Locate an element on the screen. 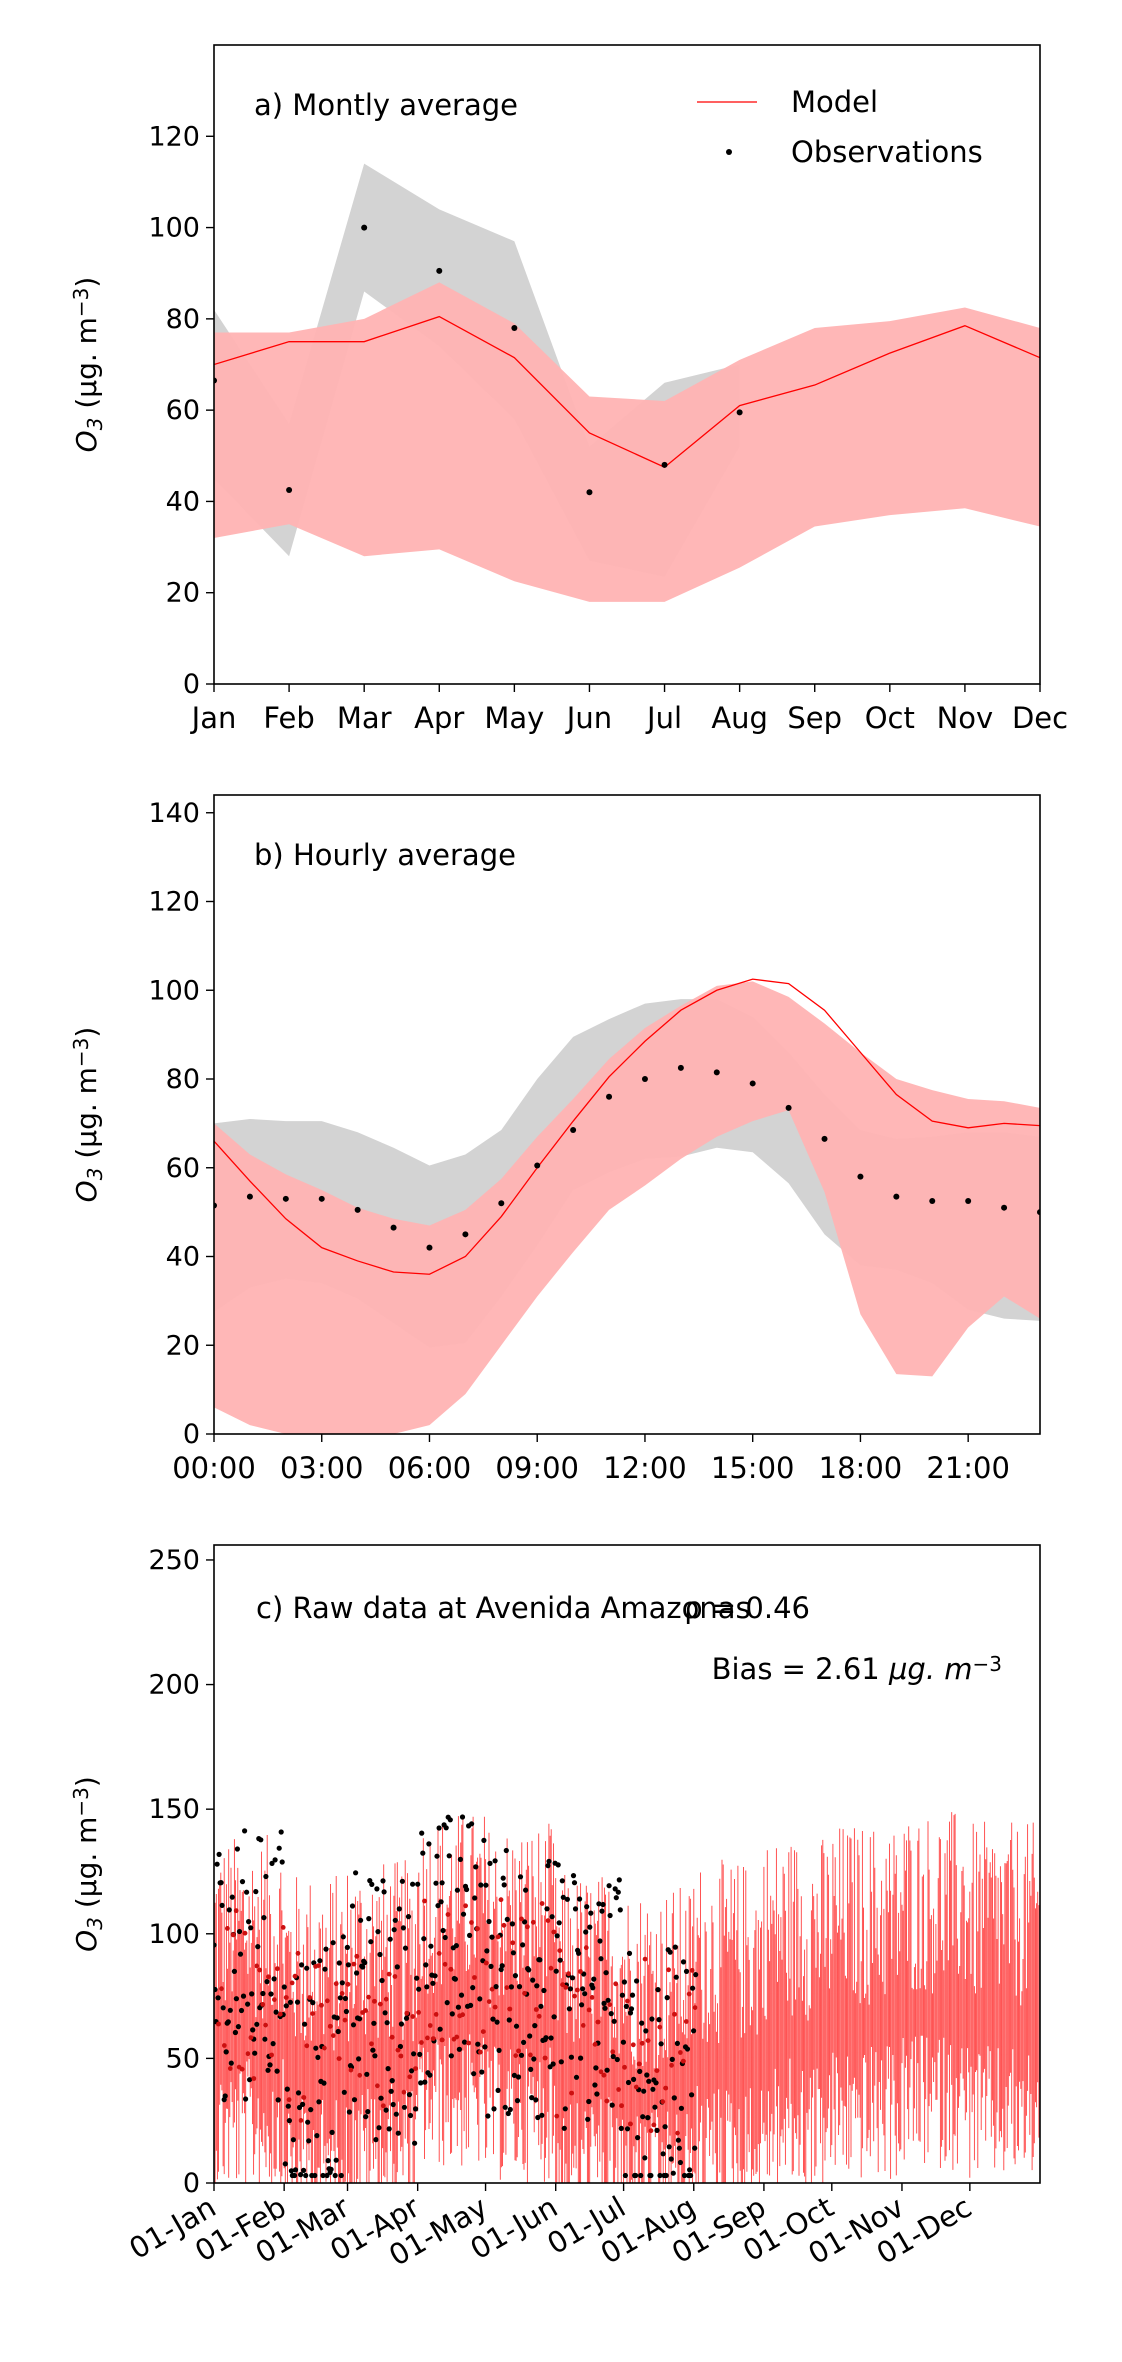  legend-observations-marker is located at coordinates (729, 152).